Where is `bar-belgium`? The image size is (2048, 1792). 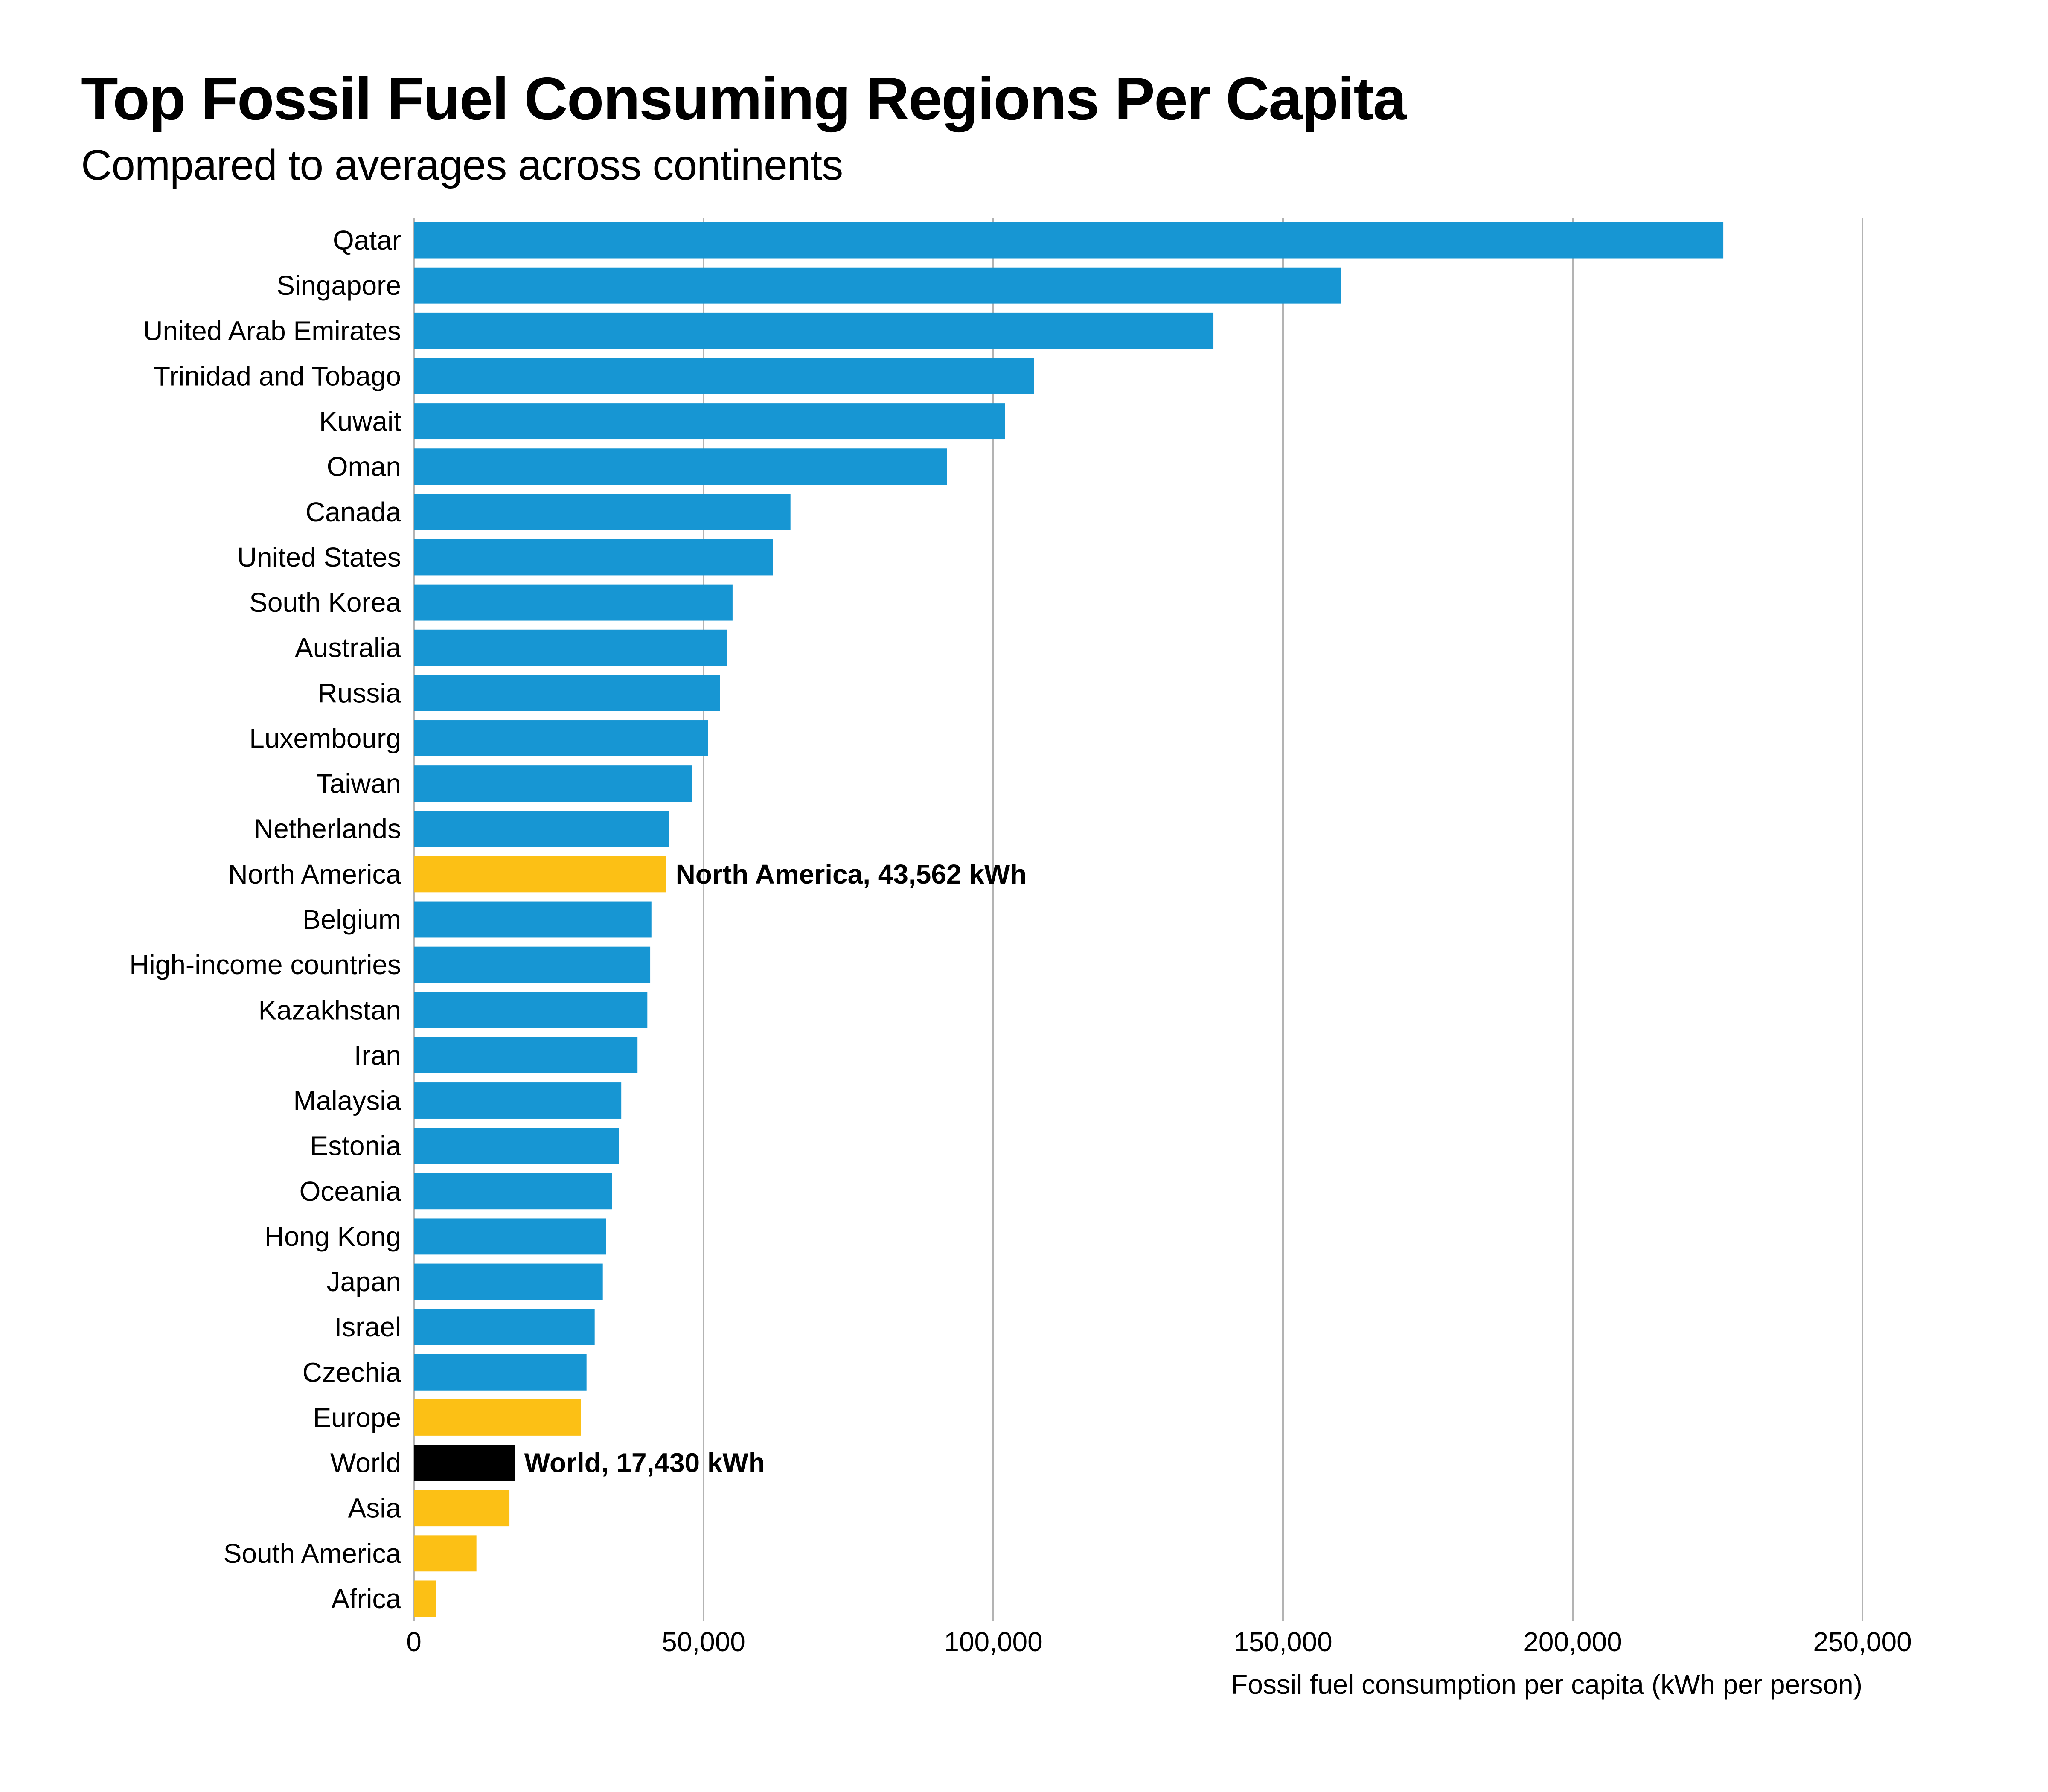 bar-belgium is located at coordinates (533, 920).